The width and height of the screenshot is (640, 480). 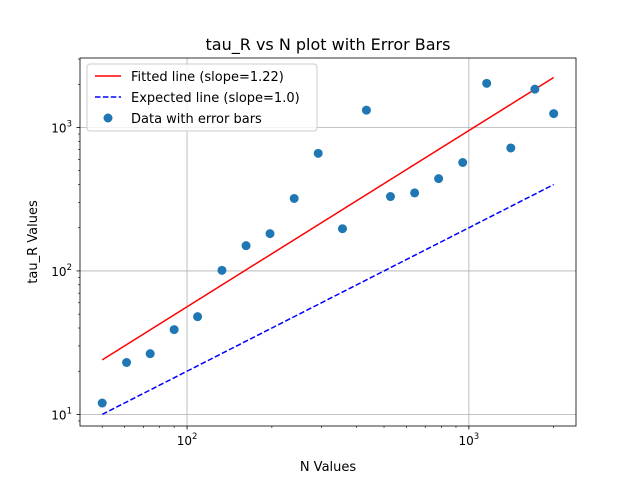 What do you see at coordinates (108, 118) in the screenshot?
I see `legend-data-marker` at bounding box center [108, 118].